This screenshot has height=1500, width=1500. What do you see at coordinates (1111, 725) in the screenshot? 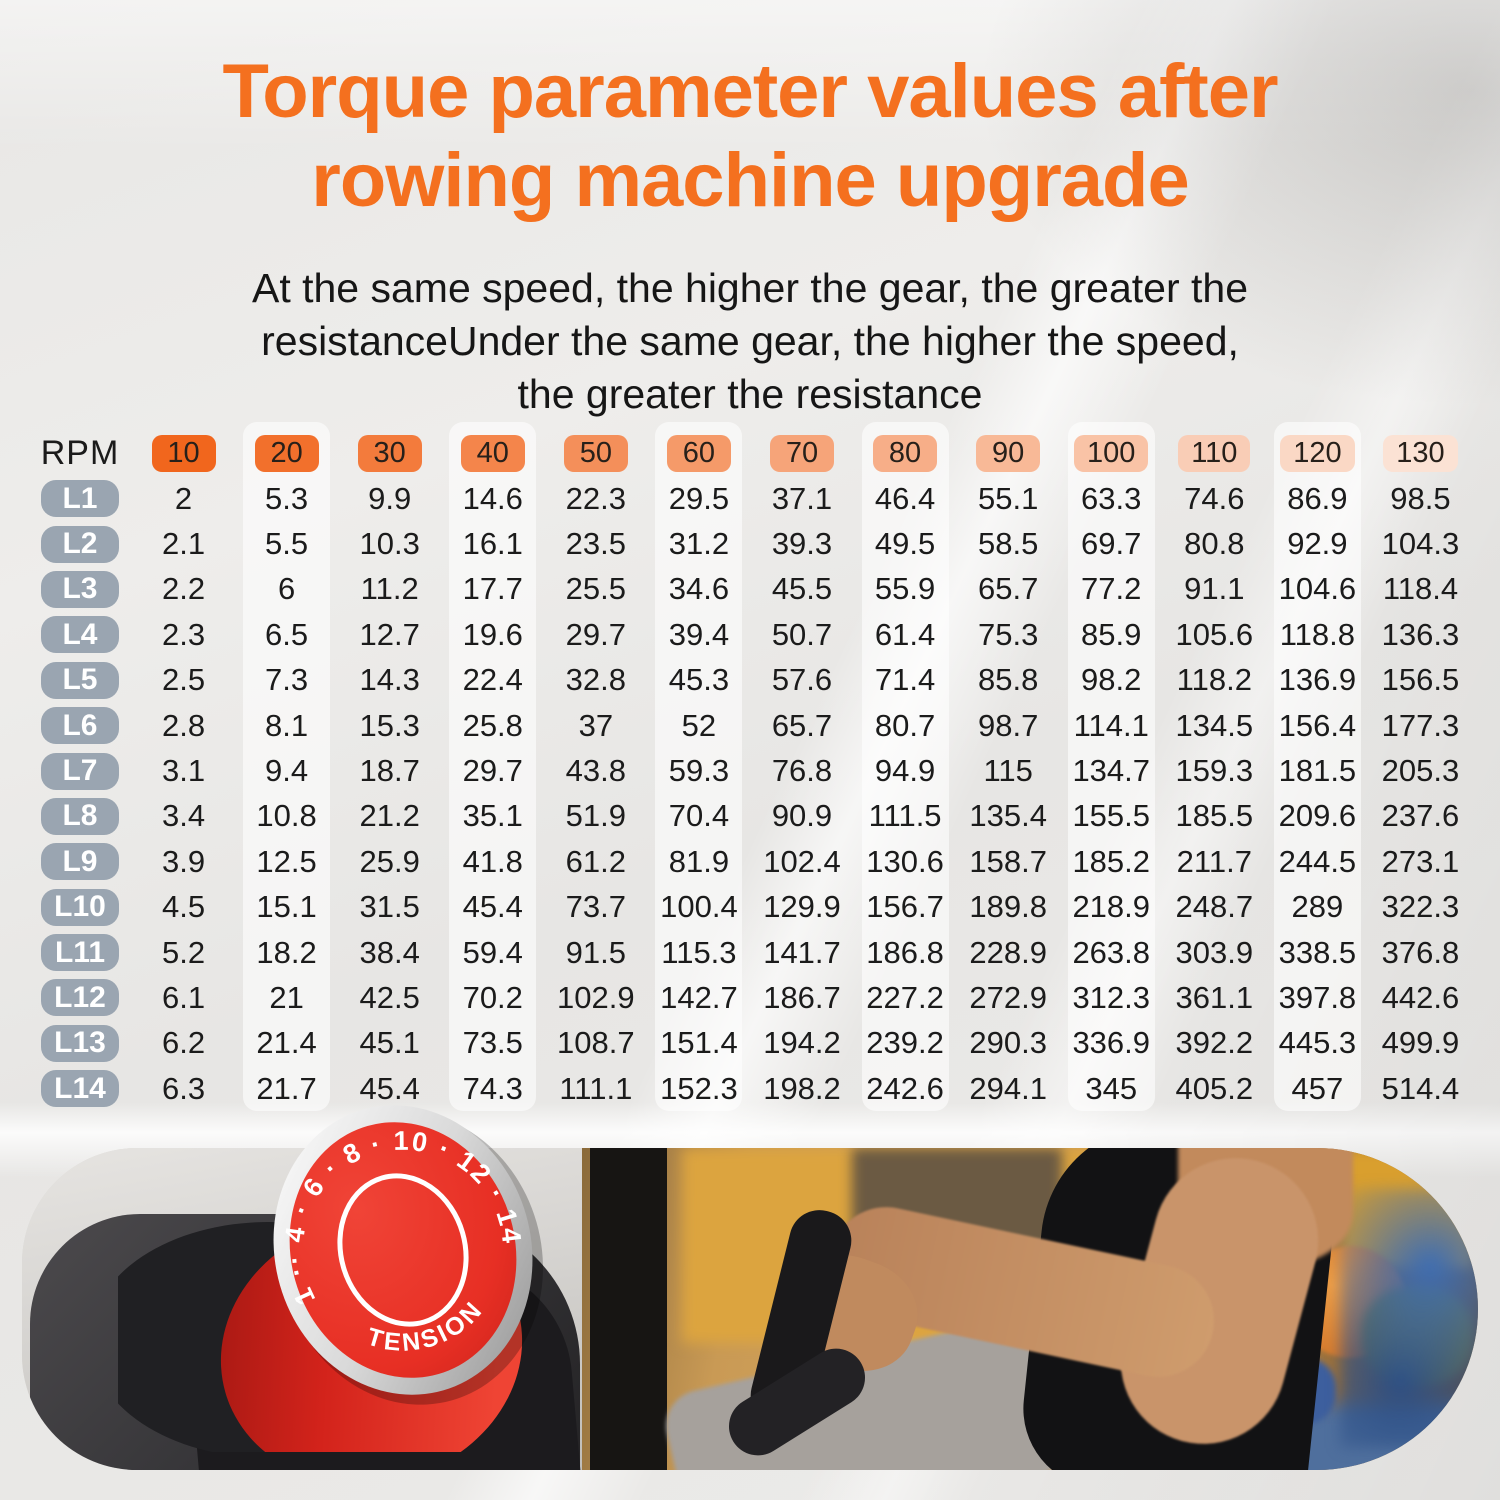
I see `torque-value: 114.1` at bounding box center [1111, 725].